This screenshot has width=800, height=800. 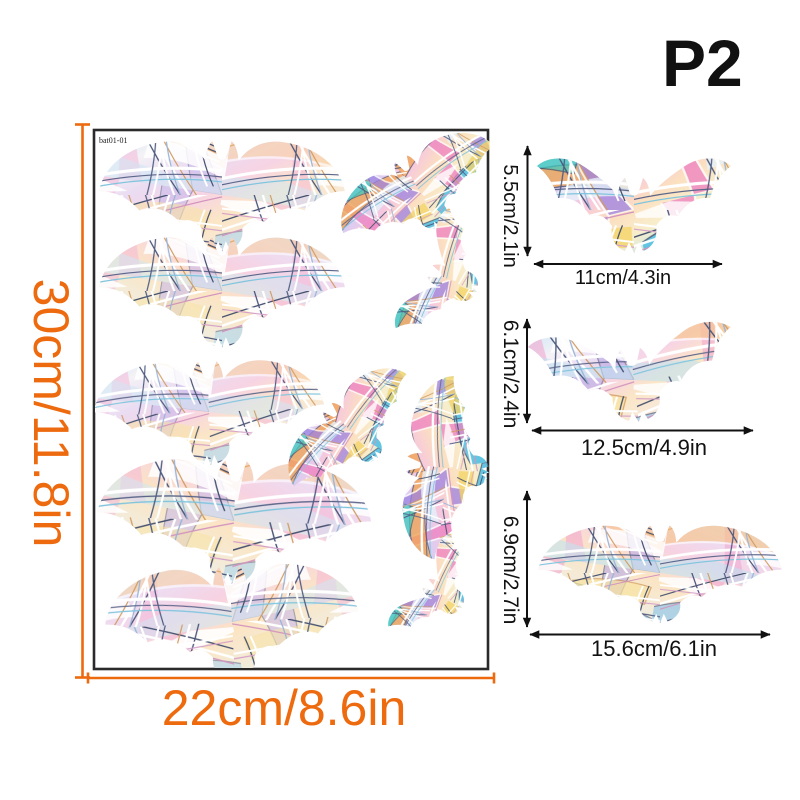 I want to click on svg-text: 12.5cm/4.9in, so click(x=644, y=447).